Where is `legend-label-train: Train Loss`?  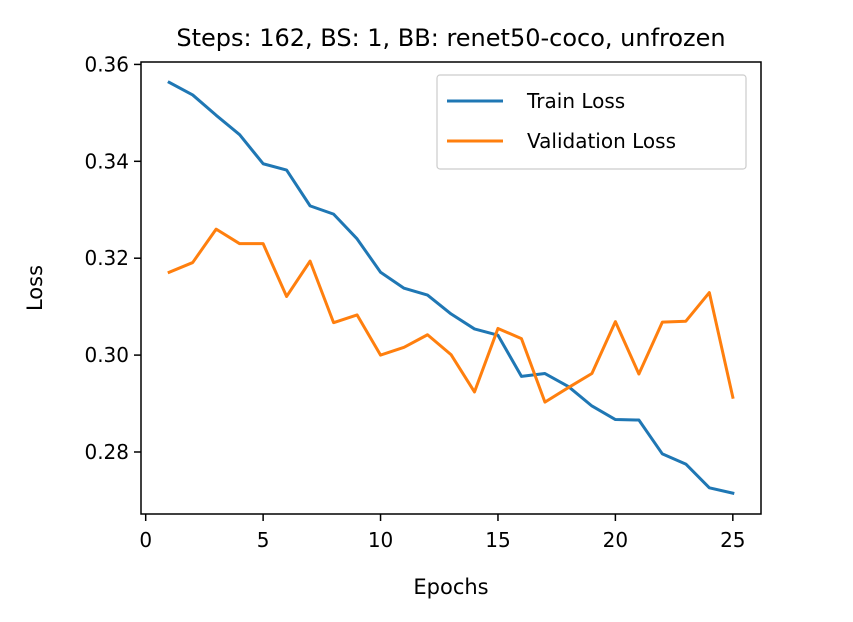 legend-label-train: Train Loss is located at coordinates (575, 101).